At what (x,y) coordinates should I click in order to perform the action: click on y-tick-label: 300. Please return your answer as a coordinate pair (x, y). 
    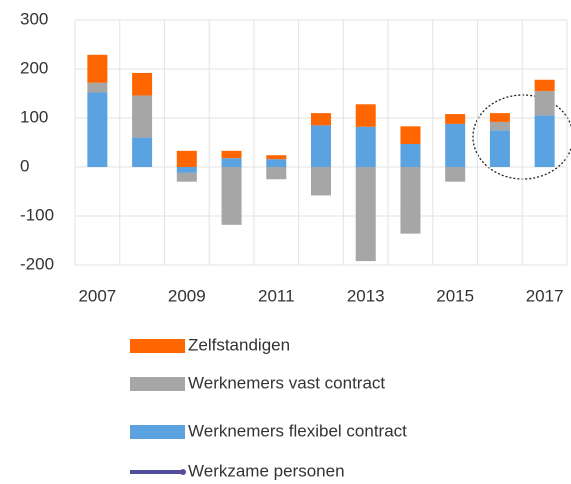
    Looking at the image, I should click on (34, 18).